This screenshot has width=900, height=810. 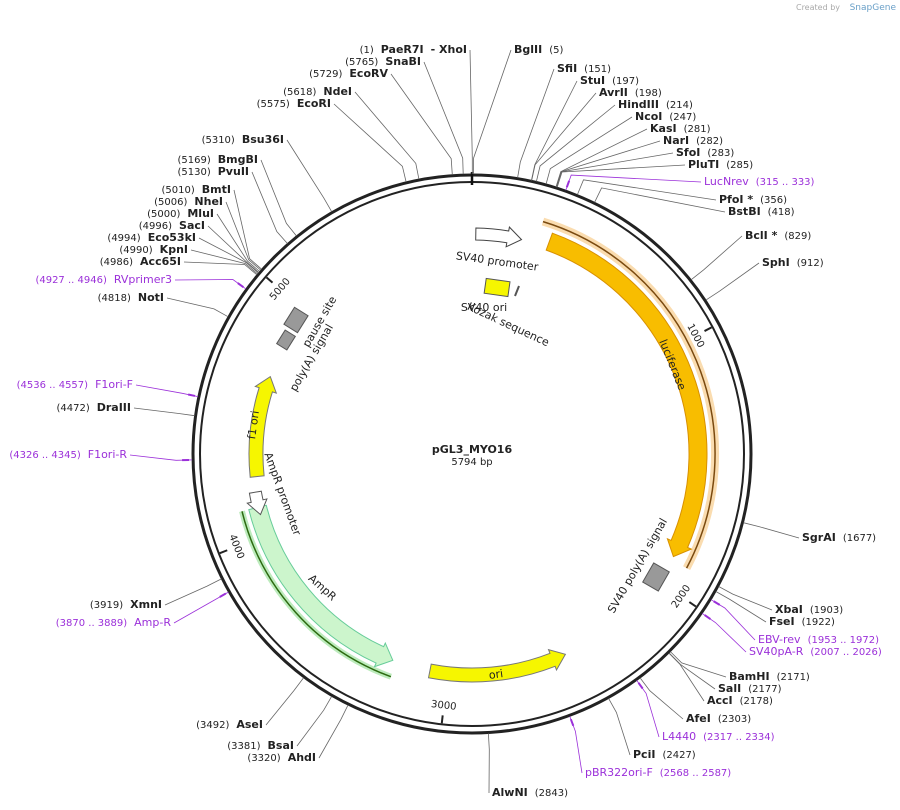 I want to click on label-position: (356), so click(x=773, y=200).